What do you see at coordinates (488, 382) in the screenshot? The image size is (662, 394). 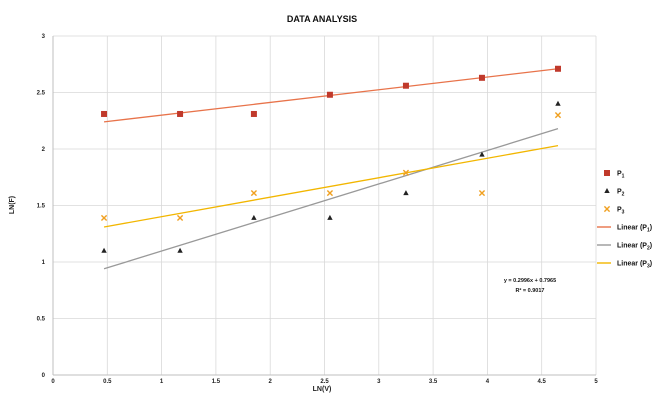 I see `x-tick-label: 4` at bounding box center [488, 382].